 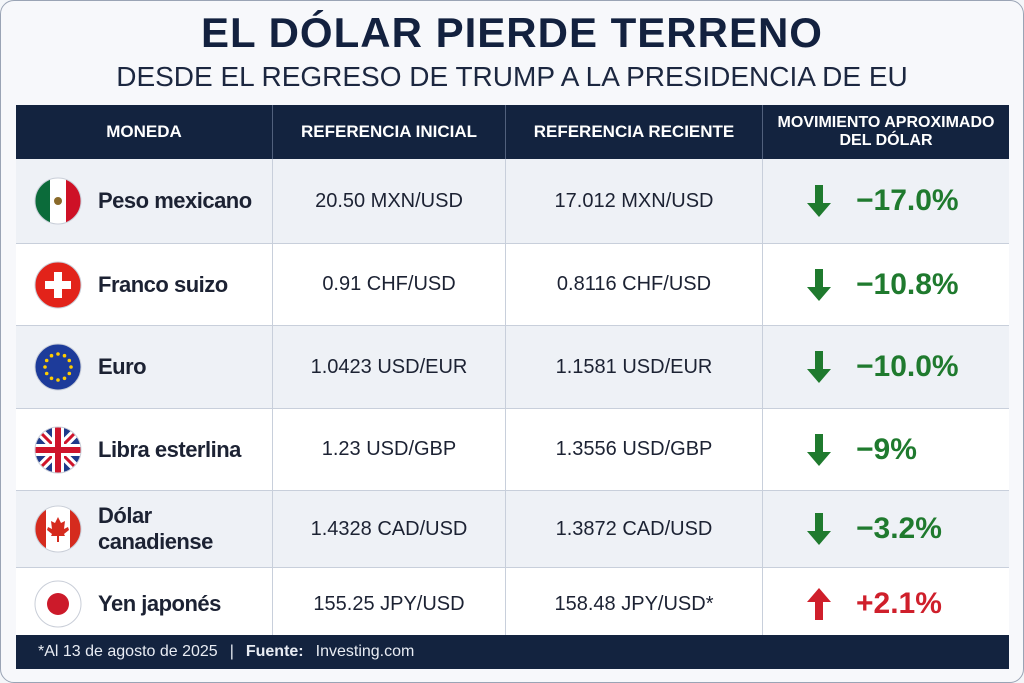 What do you see at coordinates (389, 132) in the screenshot?
I see `column-header: REFERENCIA INICIAL` at bounding box center [389, 132].